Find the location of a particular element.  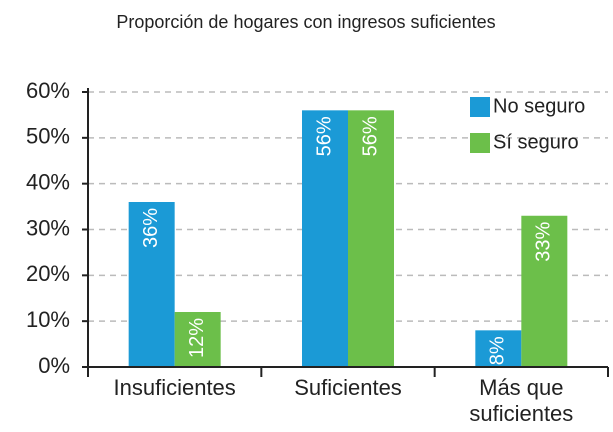

y-tick-label: 50% is located at coordinates (48, 136).